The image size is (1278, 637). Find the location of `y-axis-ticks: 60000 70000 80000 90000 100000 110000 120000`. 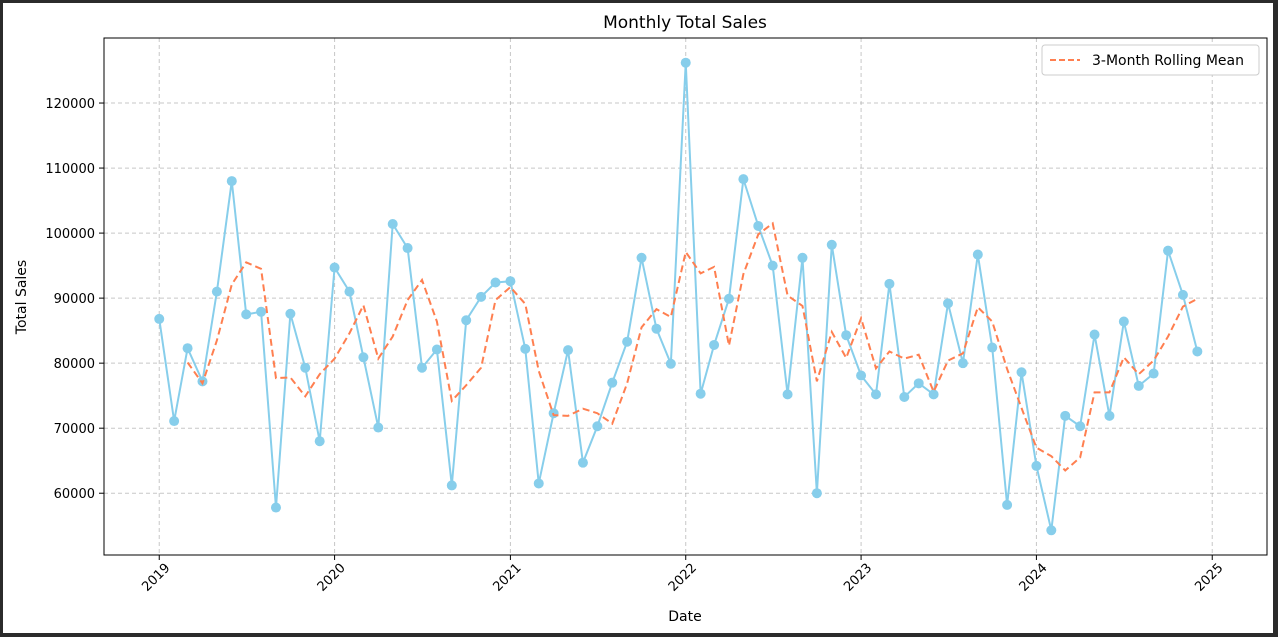

y-axis-ticks: 60000 70000 80000 90000 100000 110000 120000 is located at coordinates (74, 299).